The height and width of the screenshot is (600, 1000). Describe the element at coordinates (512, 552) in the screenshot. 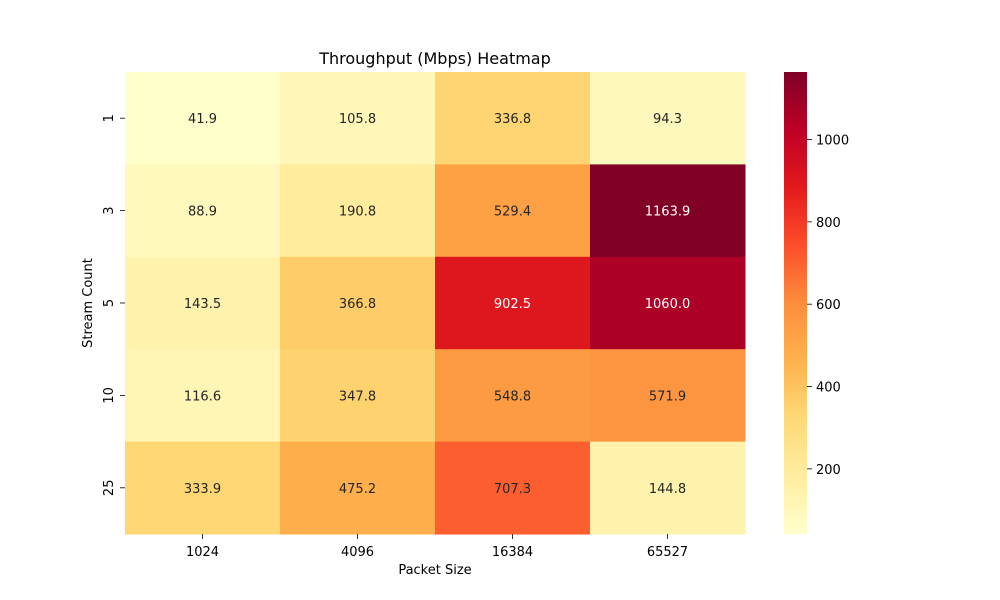

I see `x-tick-label: 16384` at that location.